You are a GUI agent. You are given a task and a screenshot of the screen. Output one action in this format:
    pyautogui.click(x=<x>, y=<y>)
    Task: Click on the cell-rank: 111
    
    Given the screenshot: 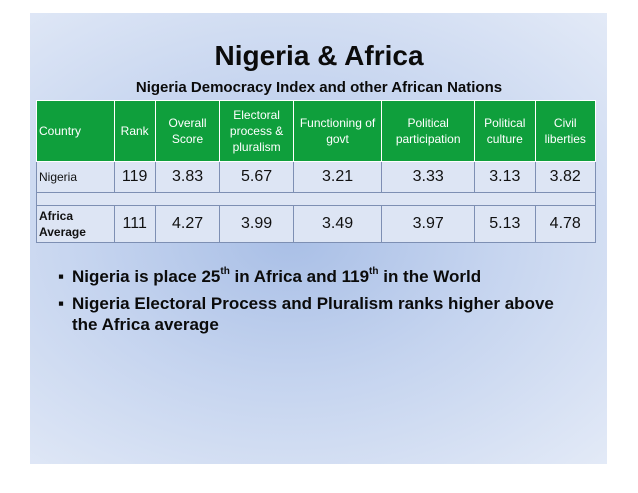 What is the action you would take?
    pyautogui.click(x=134, y=224)
    